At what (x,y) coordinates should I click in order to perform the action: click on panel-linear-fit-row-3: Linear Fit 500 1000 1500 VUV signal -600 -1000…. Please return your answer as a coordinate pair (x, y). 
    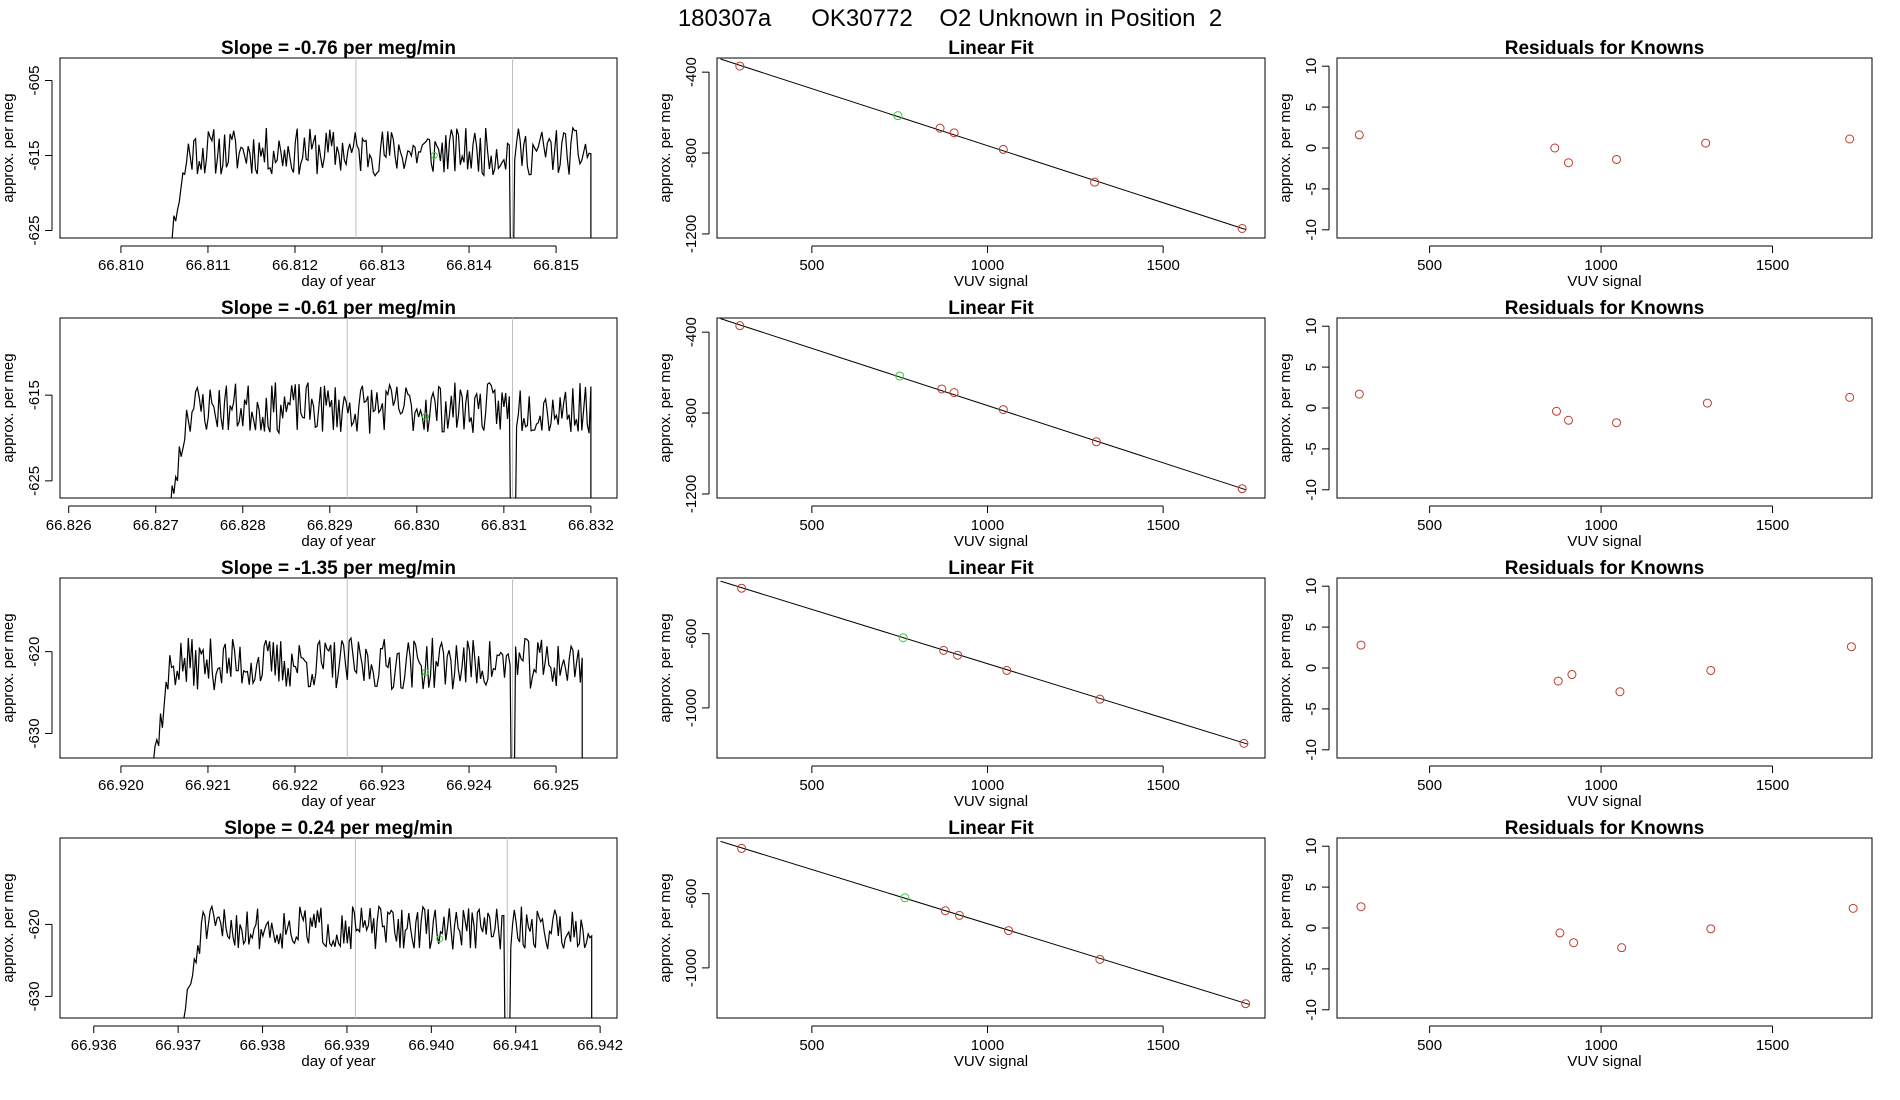
    Looking at the image, I should click on (961, 684).